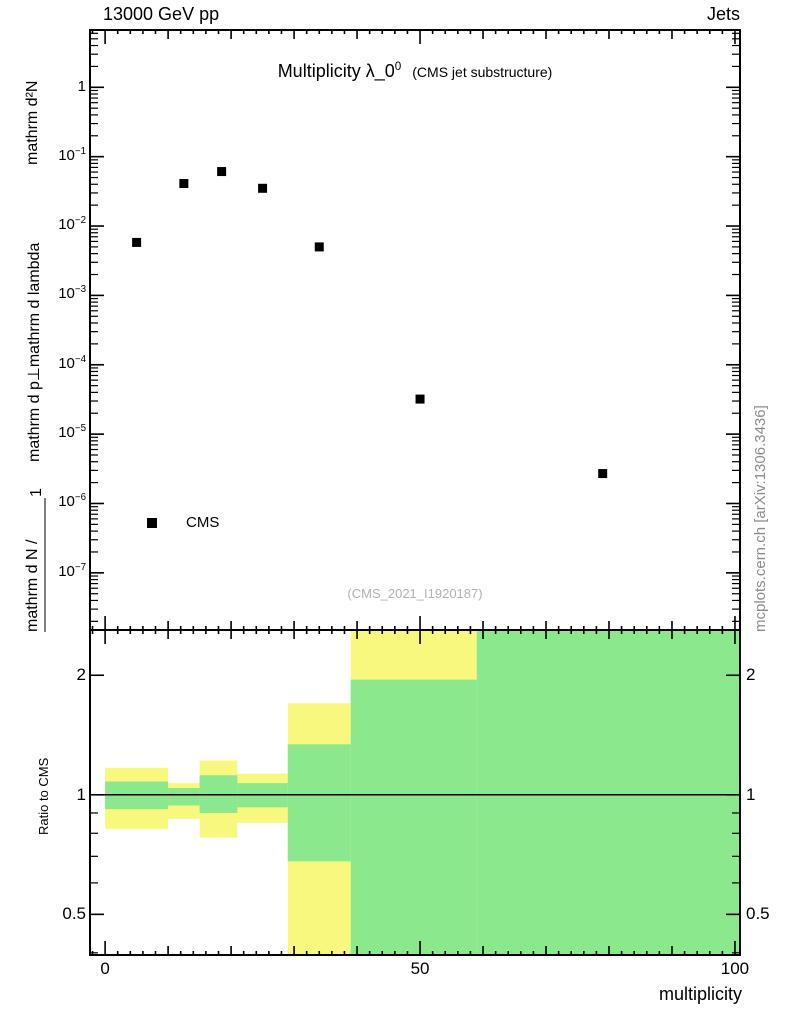 The width and height of the screenshot is (786, 1024). What do you see at coordinates (723, 14) in the screenshot?
I see `process-label: Jets` at bounding box center [723, 14].